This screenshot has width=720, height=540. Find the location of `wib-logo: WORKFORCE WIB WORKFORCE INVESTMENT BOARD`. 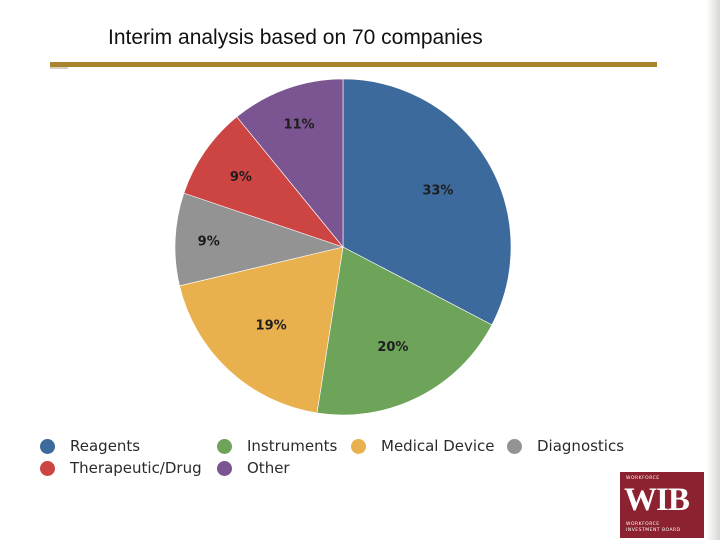

wib-logo: WORKFORCE WIB WORKFORCE INVESTMENT BOARD is located at coordinates (662, 505).